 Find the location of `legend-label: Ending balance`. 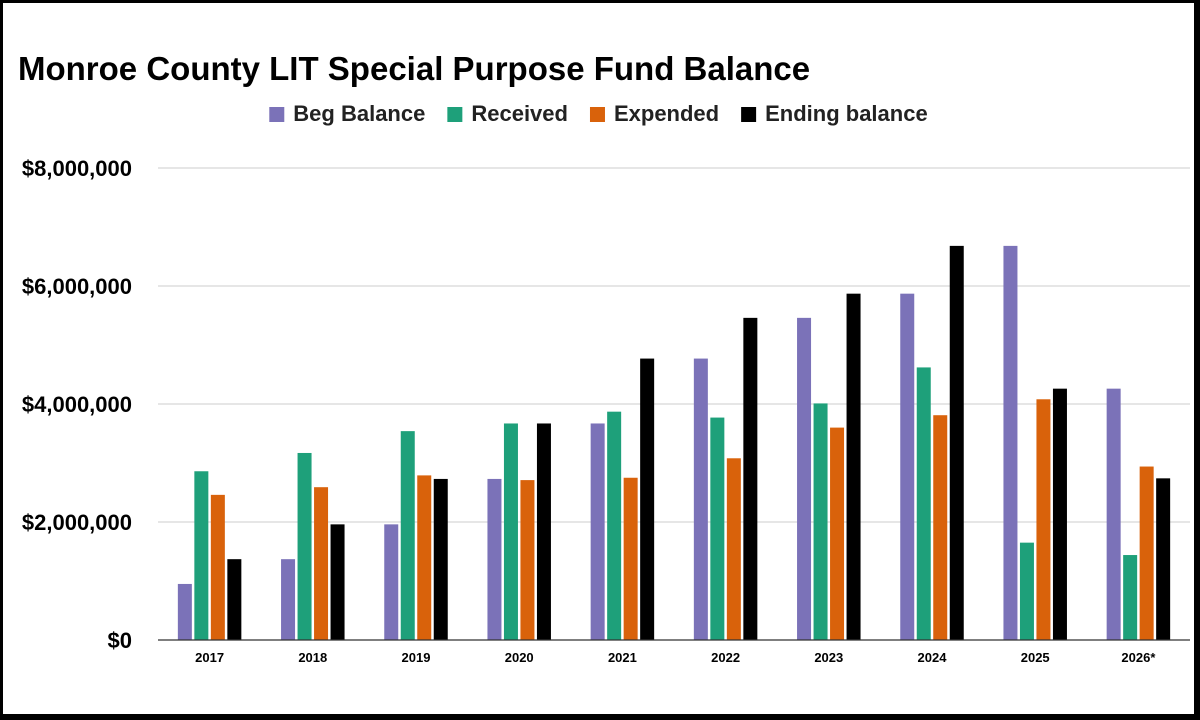

legend-label: Ending balance is located at coordinates (846, 113).